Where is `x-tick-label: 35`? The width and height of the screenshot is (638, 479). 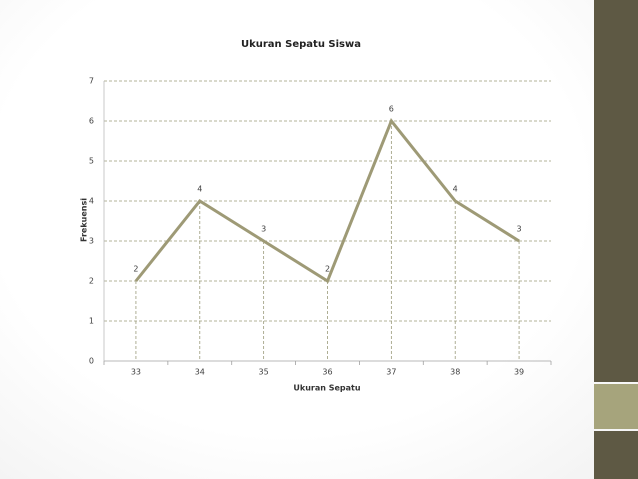 x-tick-label: 35 is located at coordinates (264, 372).